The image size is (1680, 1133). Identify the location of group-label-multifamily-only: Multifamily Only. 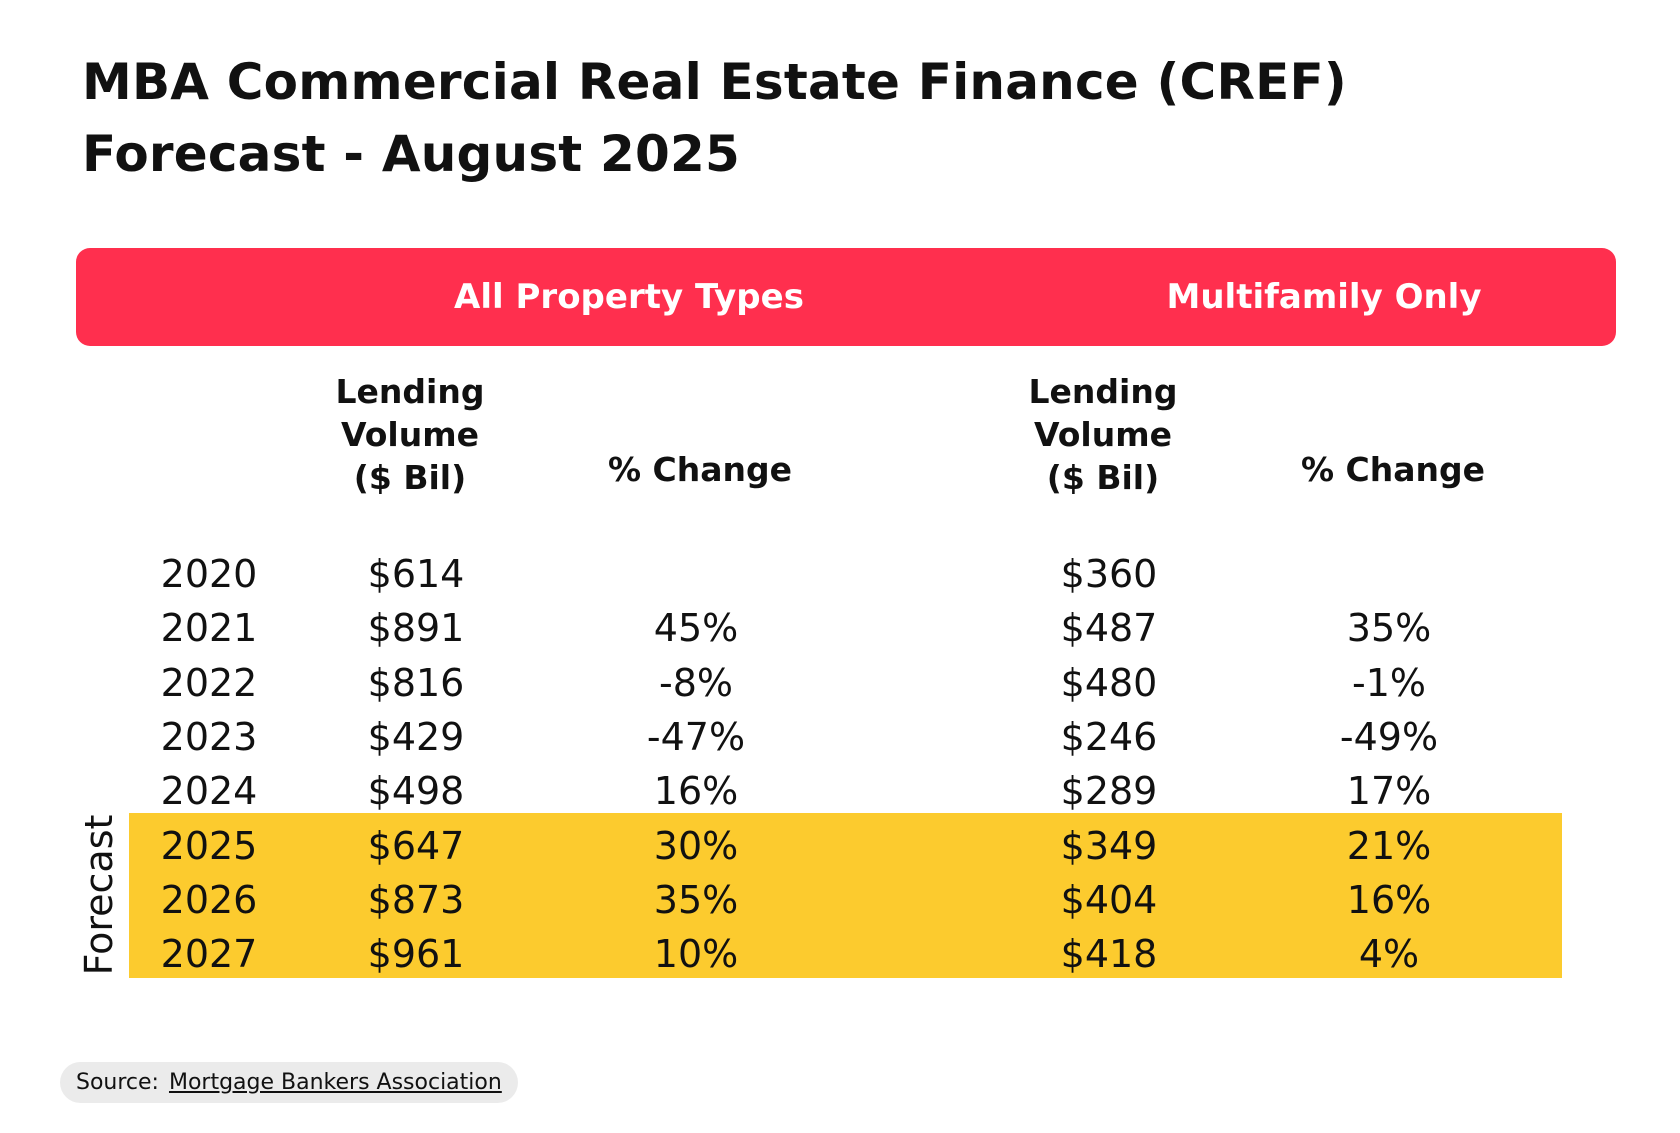
(1324, 297).